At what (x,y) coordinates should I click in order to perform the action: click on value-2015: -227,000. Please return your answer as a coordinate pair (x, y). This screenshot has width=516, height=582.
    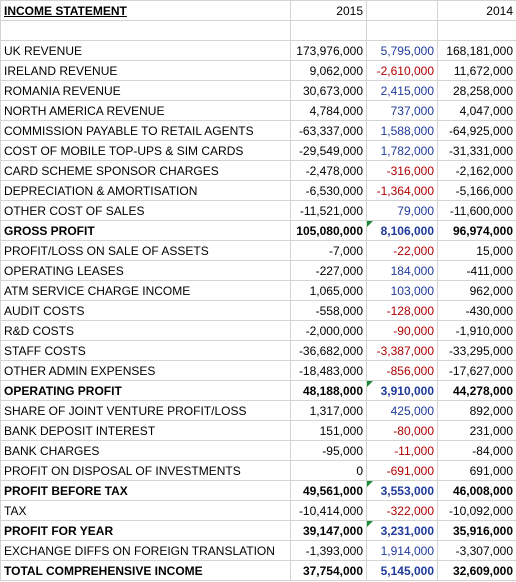
    Looking at the image, I should click on (328, 270).